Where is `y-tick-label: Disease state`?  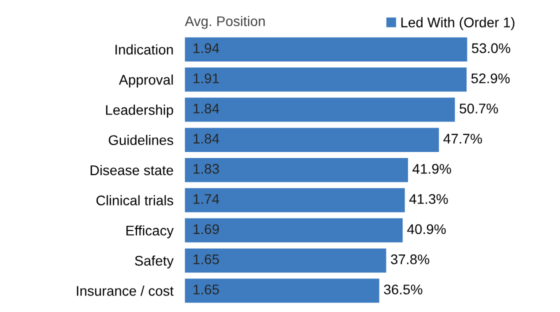
y-tick-label: Disease state is located at coordinates (132, 170).